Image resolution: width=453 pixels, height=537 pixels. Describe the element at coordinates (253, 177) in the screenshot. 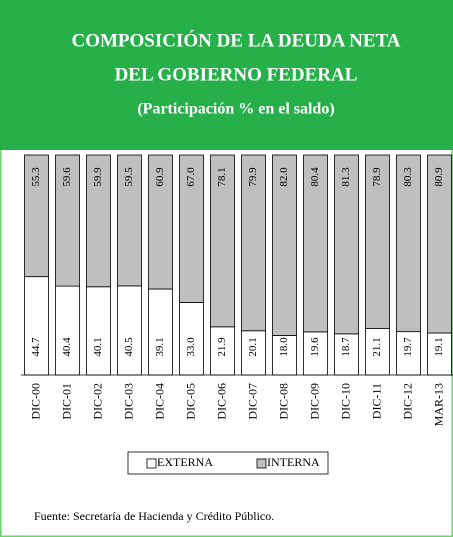

I see `value-label: 79.9` at that location.